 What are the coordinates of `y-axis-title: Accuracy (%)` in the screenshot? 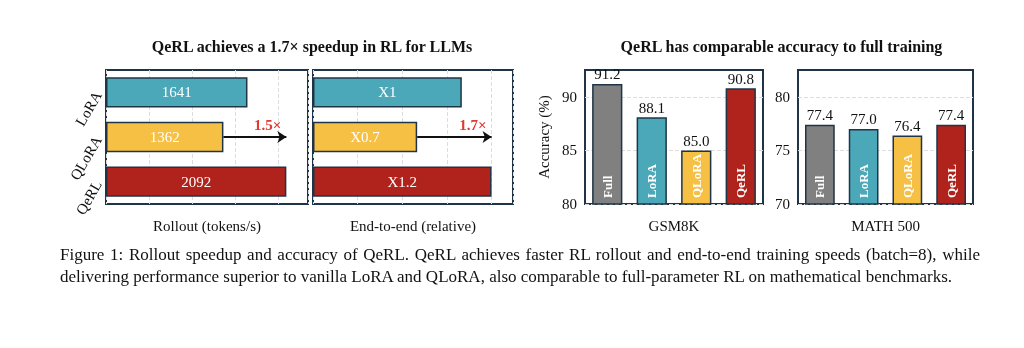 It's located at (544, 137).